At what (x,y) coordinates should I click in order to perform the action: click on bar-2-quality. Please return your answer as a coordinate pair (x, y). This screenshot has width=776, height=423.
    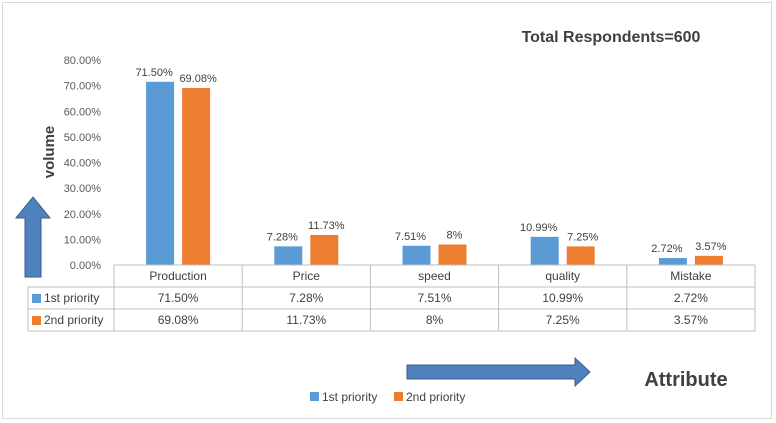
    Looking at the image, I should click on (580, 255).